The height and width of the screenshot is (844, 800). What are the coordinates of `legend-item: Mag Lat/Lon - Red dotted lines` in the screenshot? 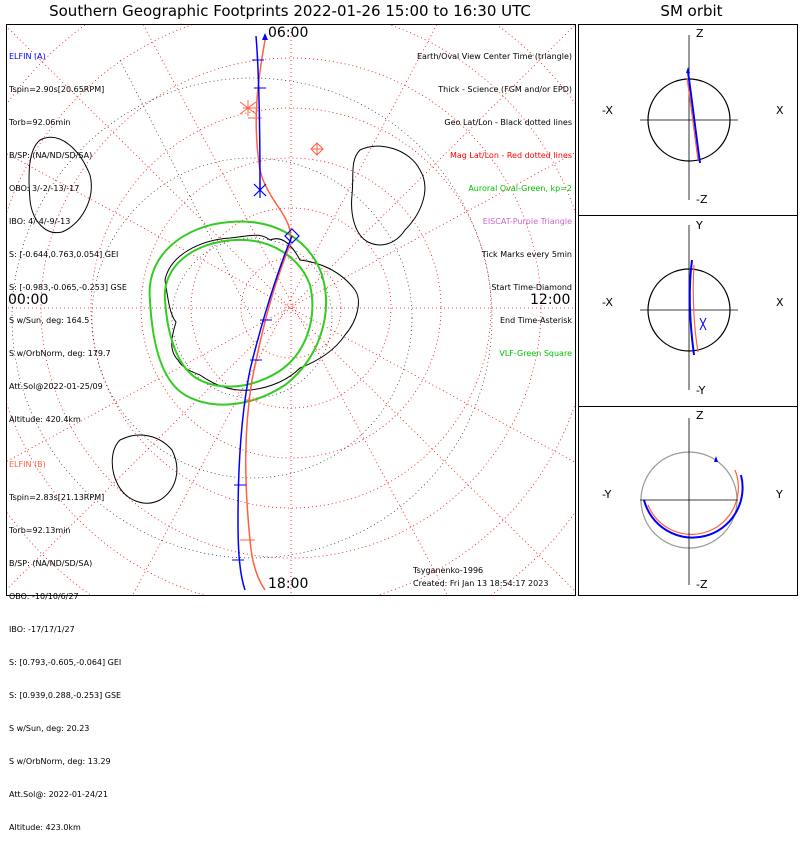 It's located at (510, 155).